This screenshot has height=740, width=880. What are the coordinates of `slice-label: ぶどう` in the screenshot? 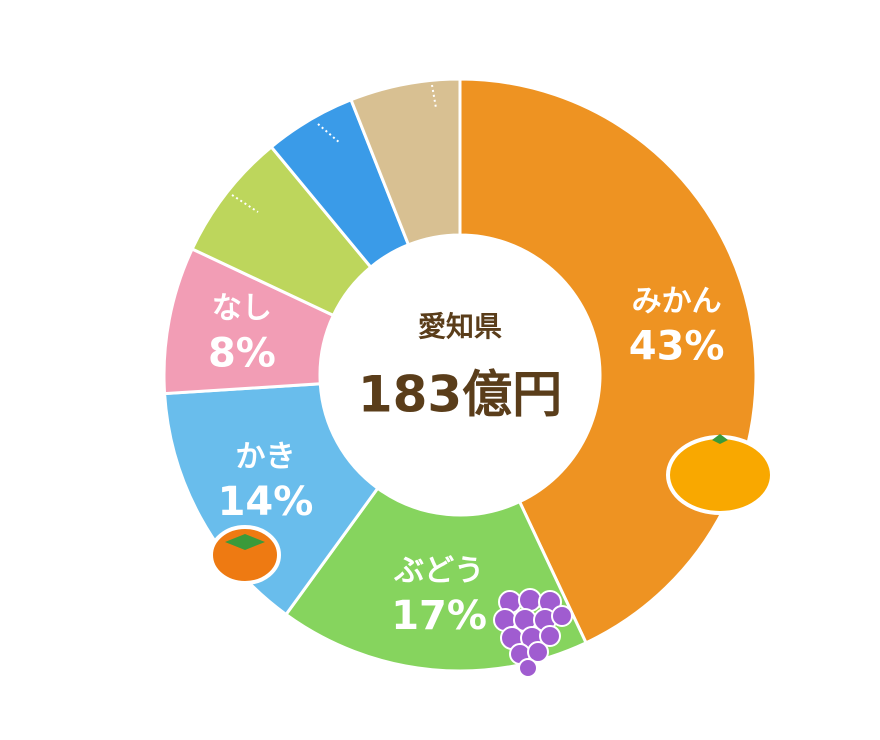 It's located at (438, 571).